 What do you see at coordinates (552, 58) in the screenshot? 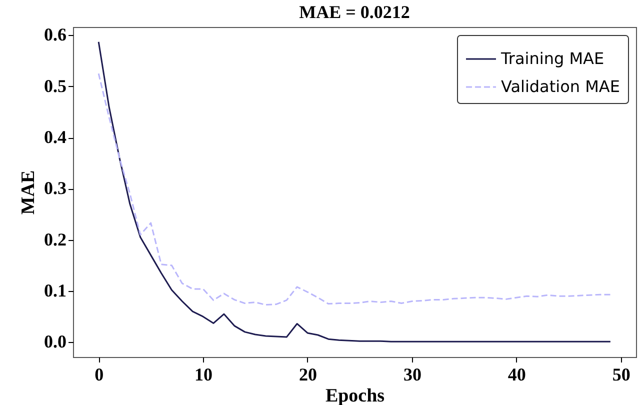
I see `legend-label: Training MAE` at bounding box center [552, 58].